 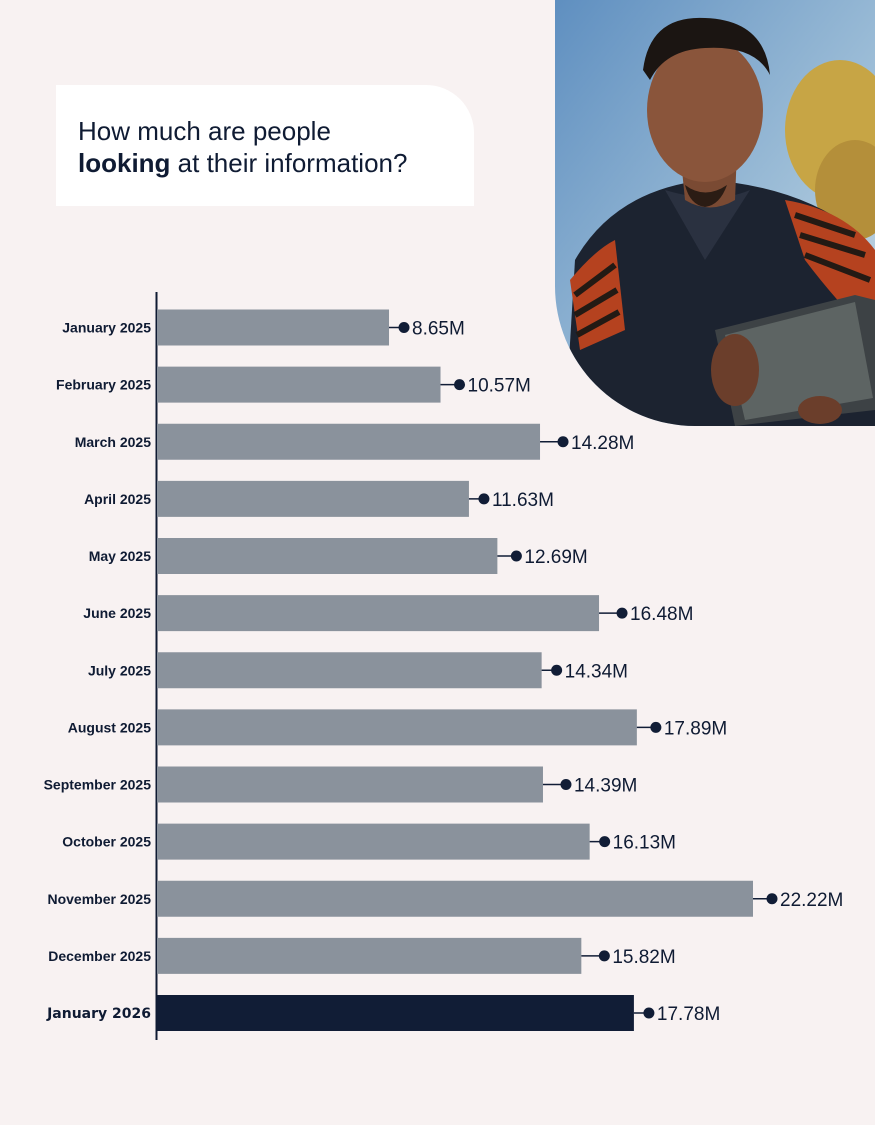 What do you see at coordinates (124, 163) in the screenshot?
I see `title-emphasis: looking` at bounding box center [124, 163].